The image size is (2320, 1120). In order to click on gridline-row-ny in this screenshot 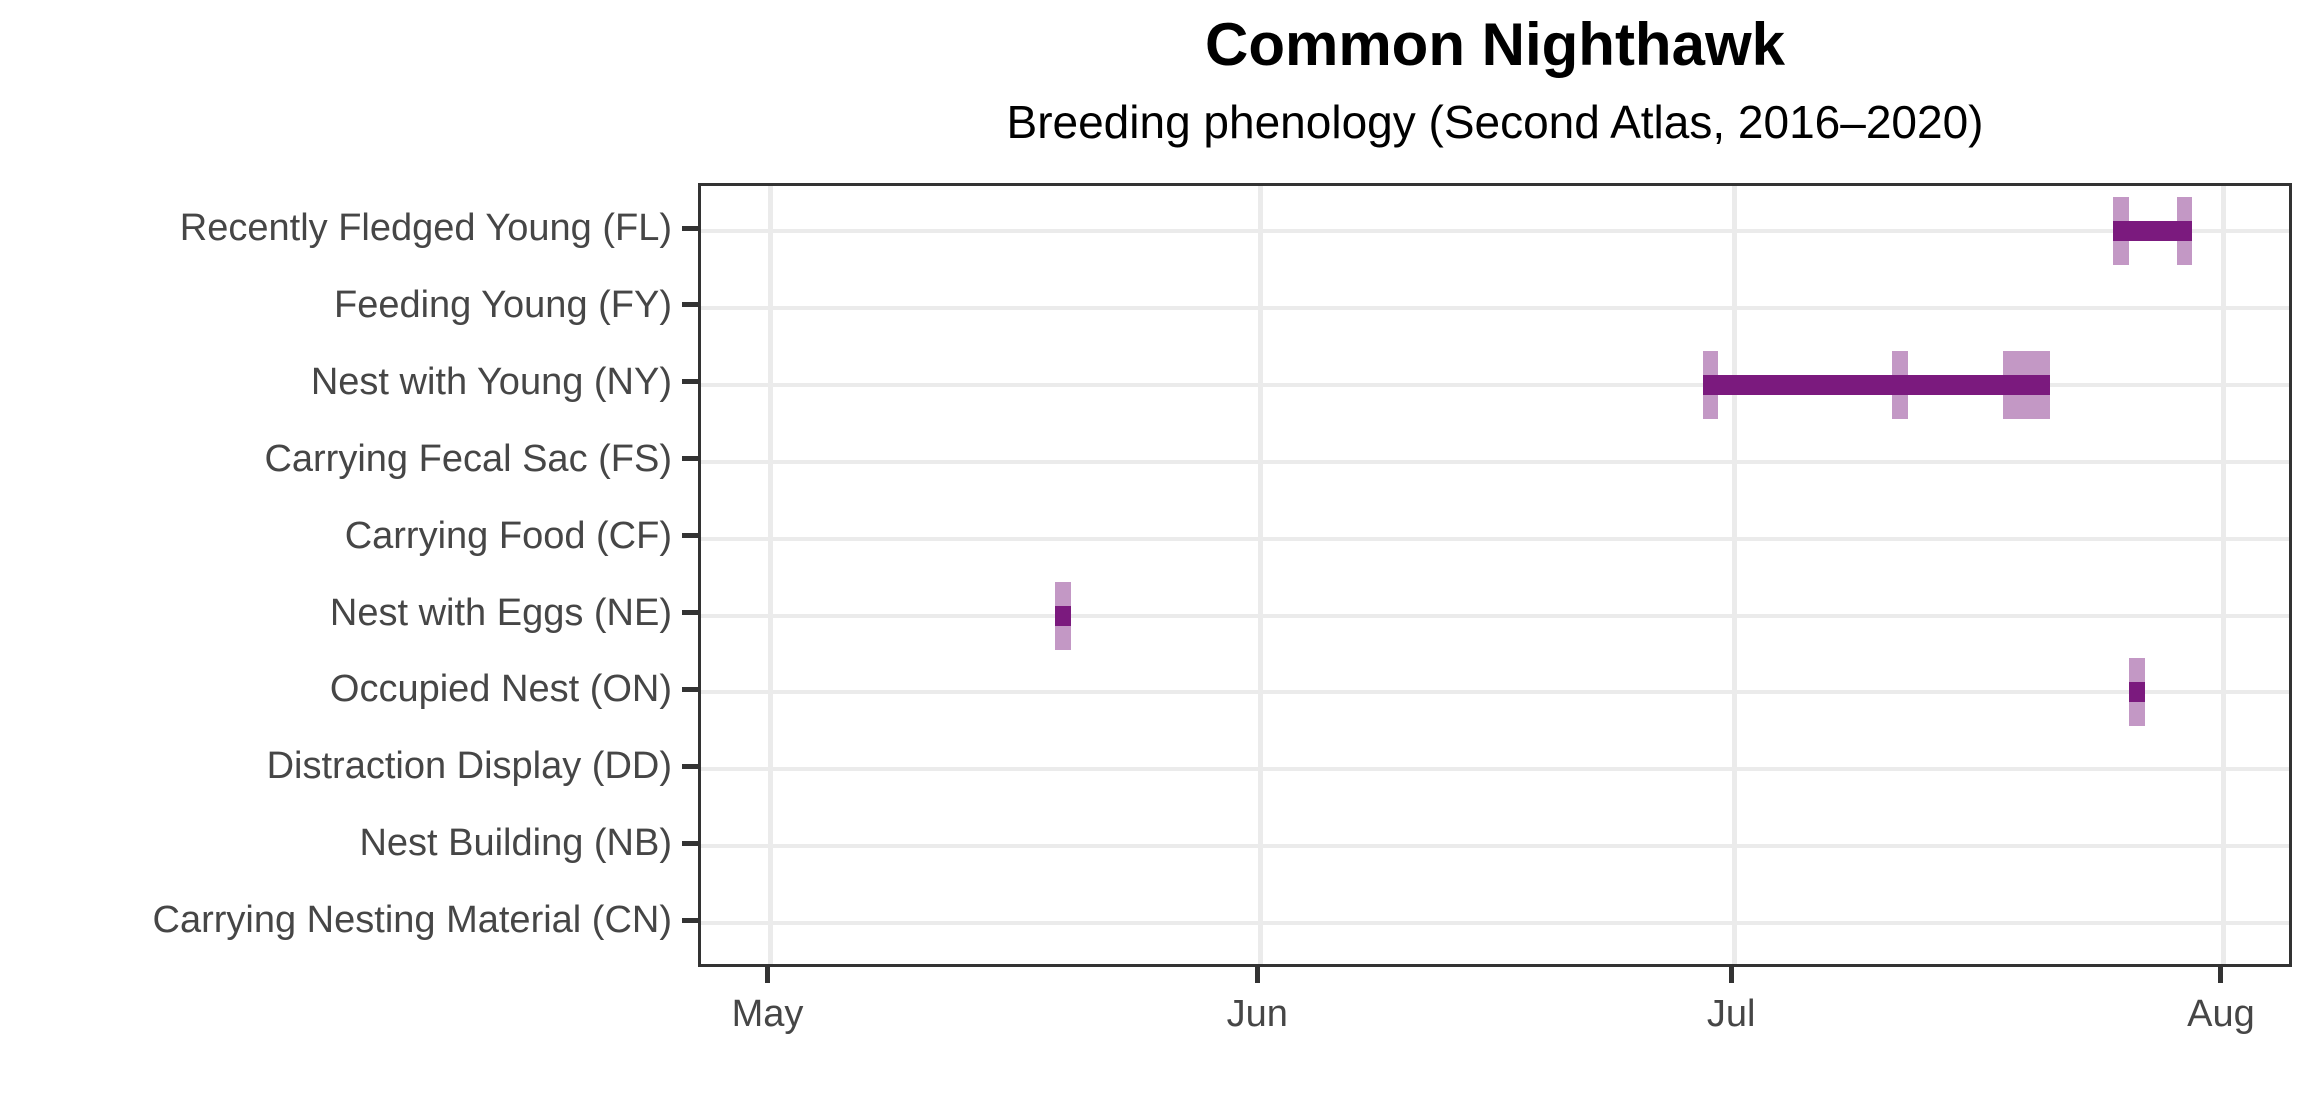, I will do `click(1495, 384)`.